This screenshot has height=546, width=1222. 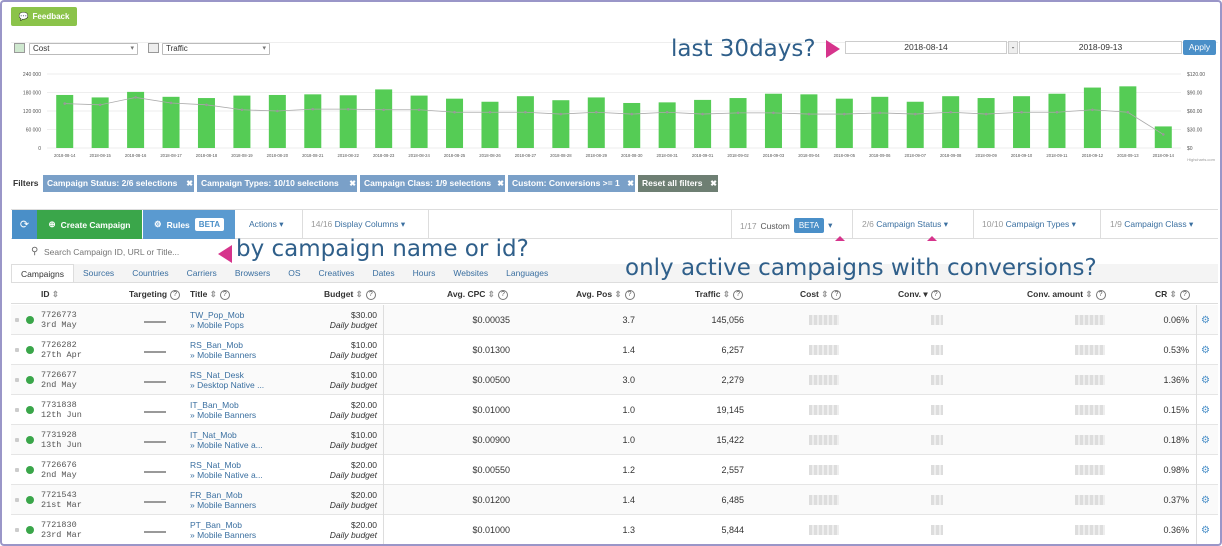 I want to click on campaign-id: 7726677, so click(x=59, y=375).